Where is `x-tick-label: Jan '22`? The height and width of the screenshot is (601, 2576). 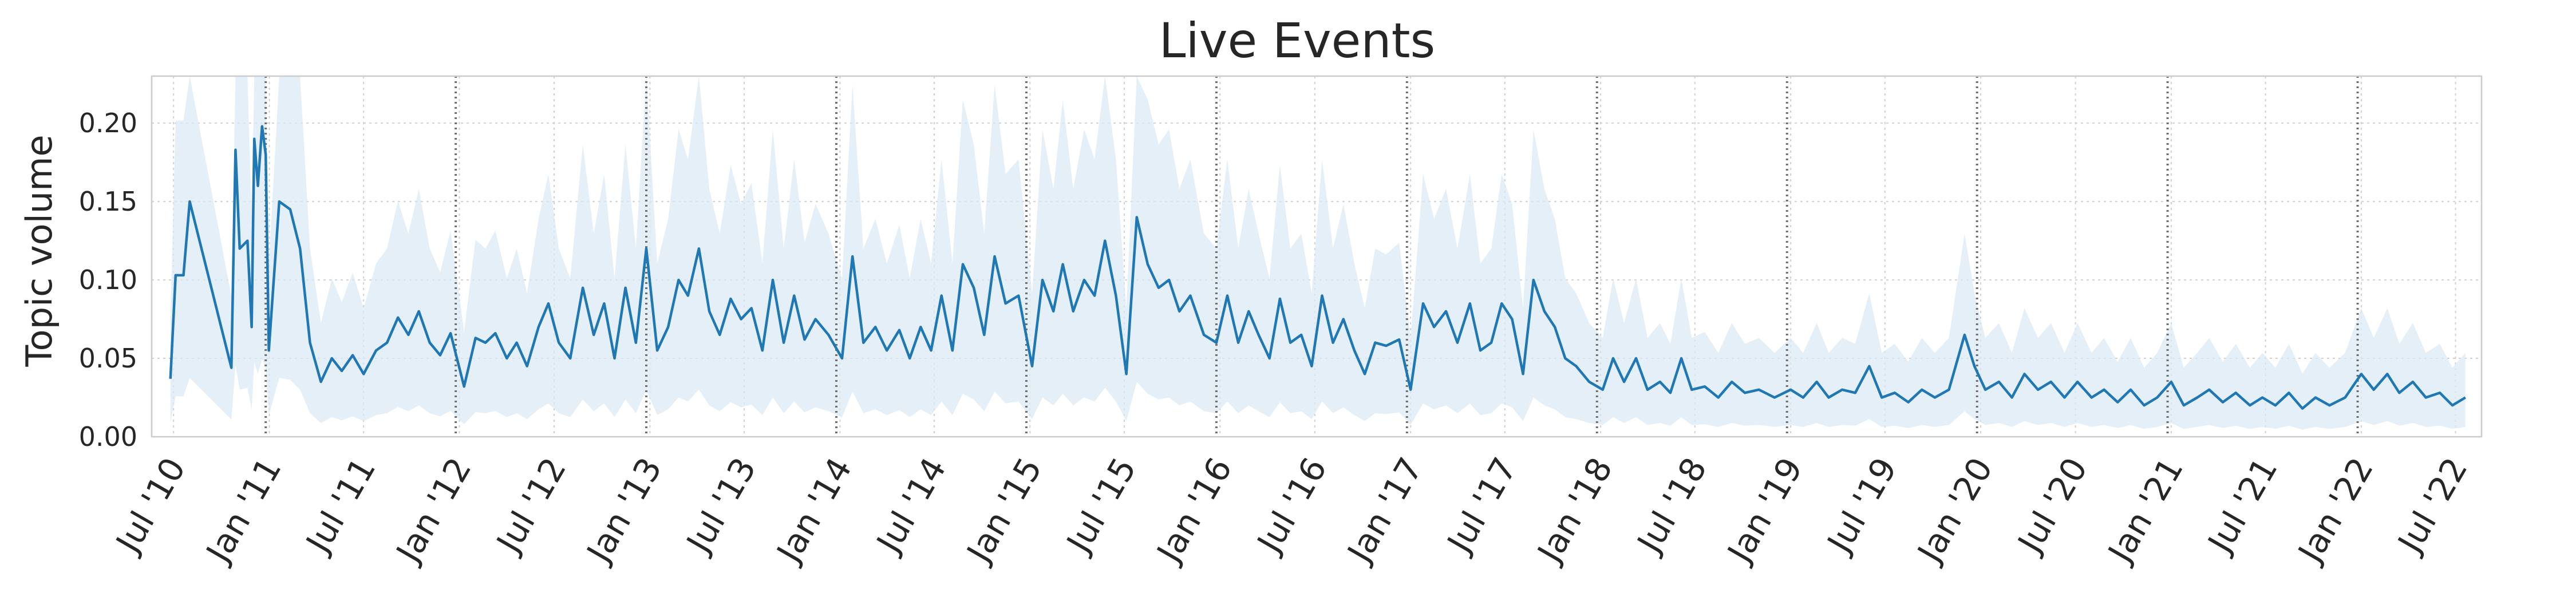 x-tick-label: Jan '22 is located at coordinates (2335, 511).